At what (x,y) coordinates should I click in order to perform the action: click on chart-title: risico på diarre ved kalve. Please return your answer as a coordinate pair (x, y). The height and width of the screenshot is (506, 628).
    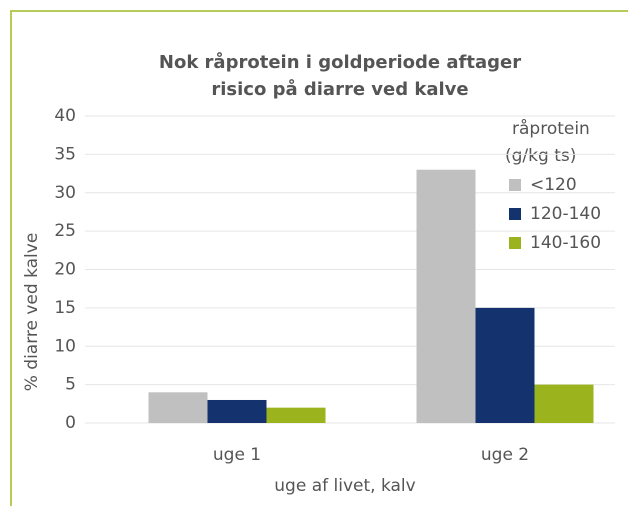
    Looking at the image, I should click on (339, 89).